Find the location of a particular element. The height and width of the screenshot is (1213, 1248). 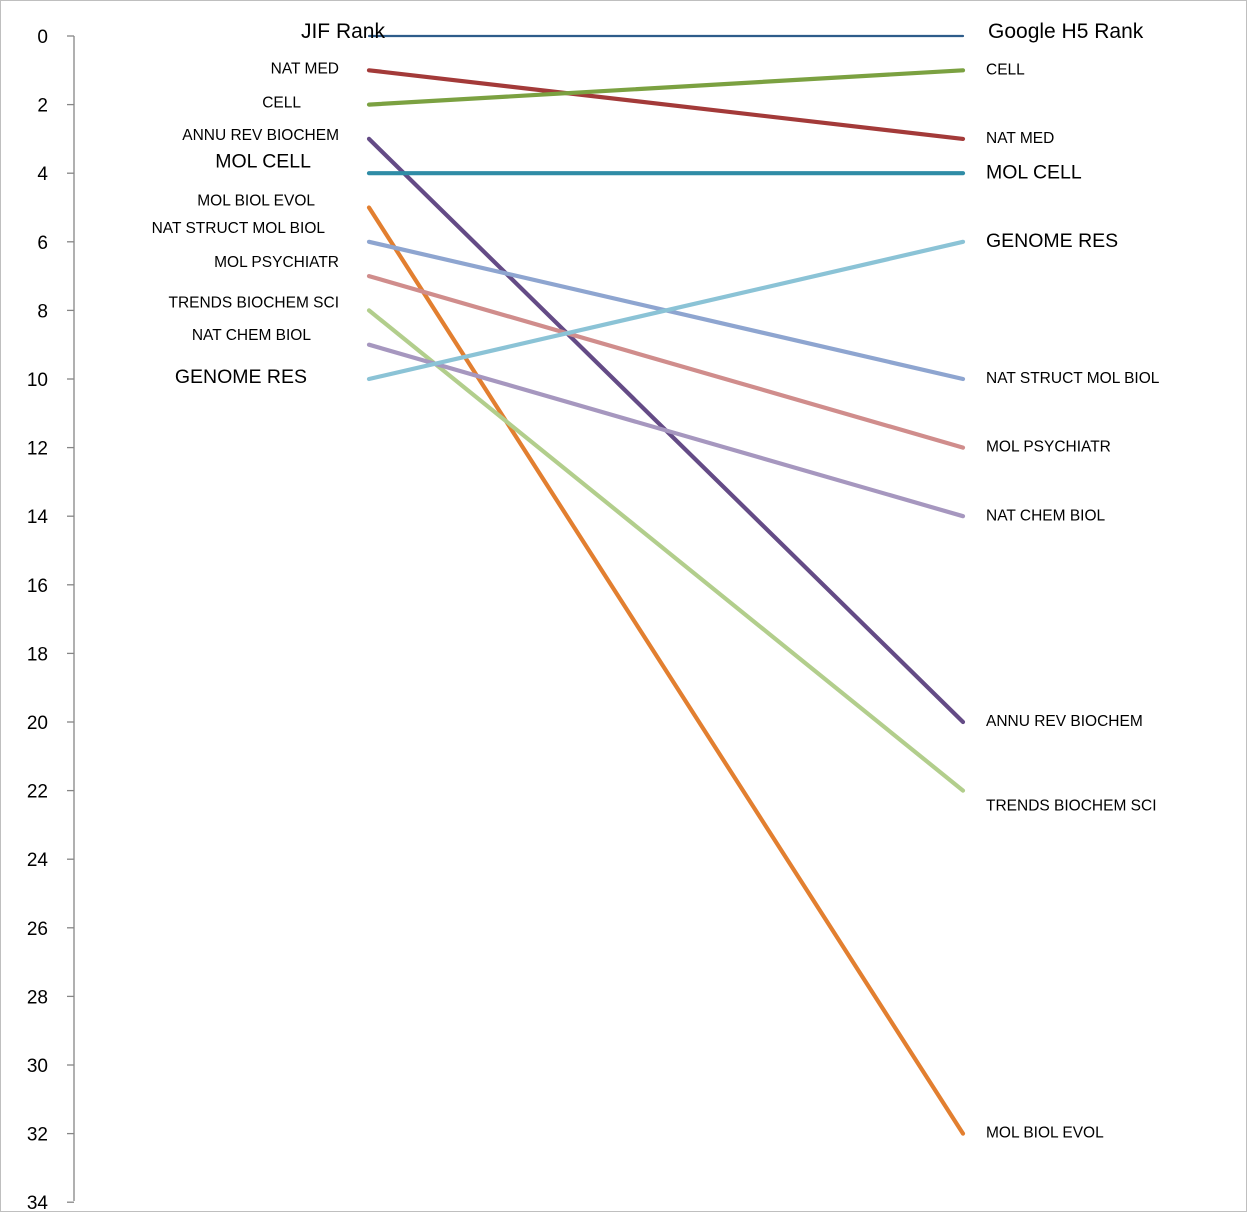

label-right-mol-cell: MOL CELL is located at coordinates (1034, 172).